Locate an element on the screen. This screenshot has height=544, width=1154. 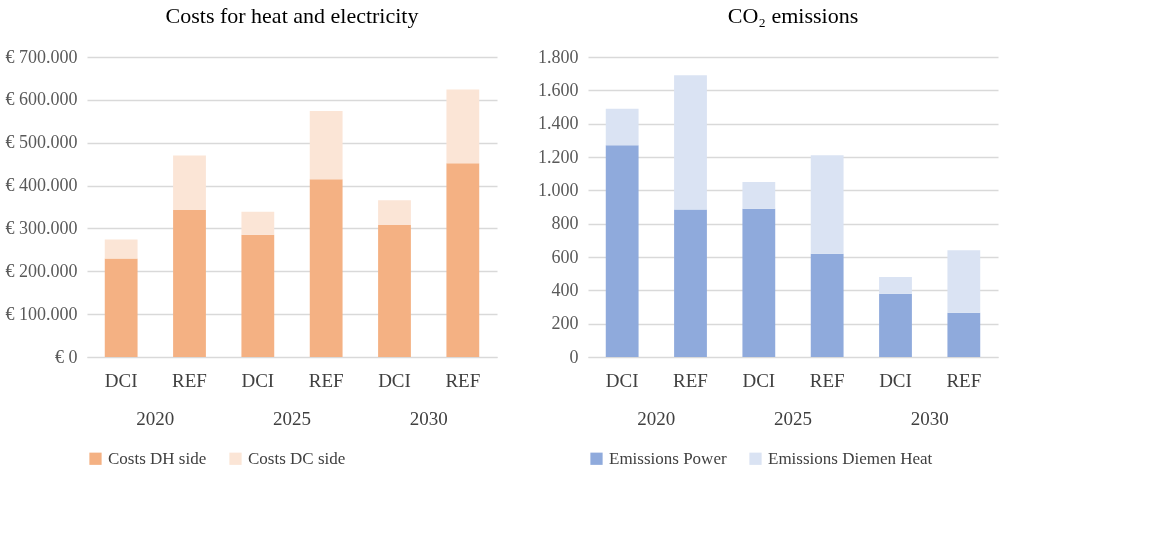
y-tick-label: € 600.000 is located at coordinates (41, 99).